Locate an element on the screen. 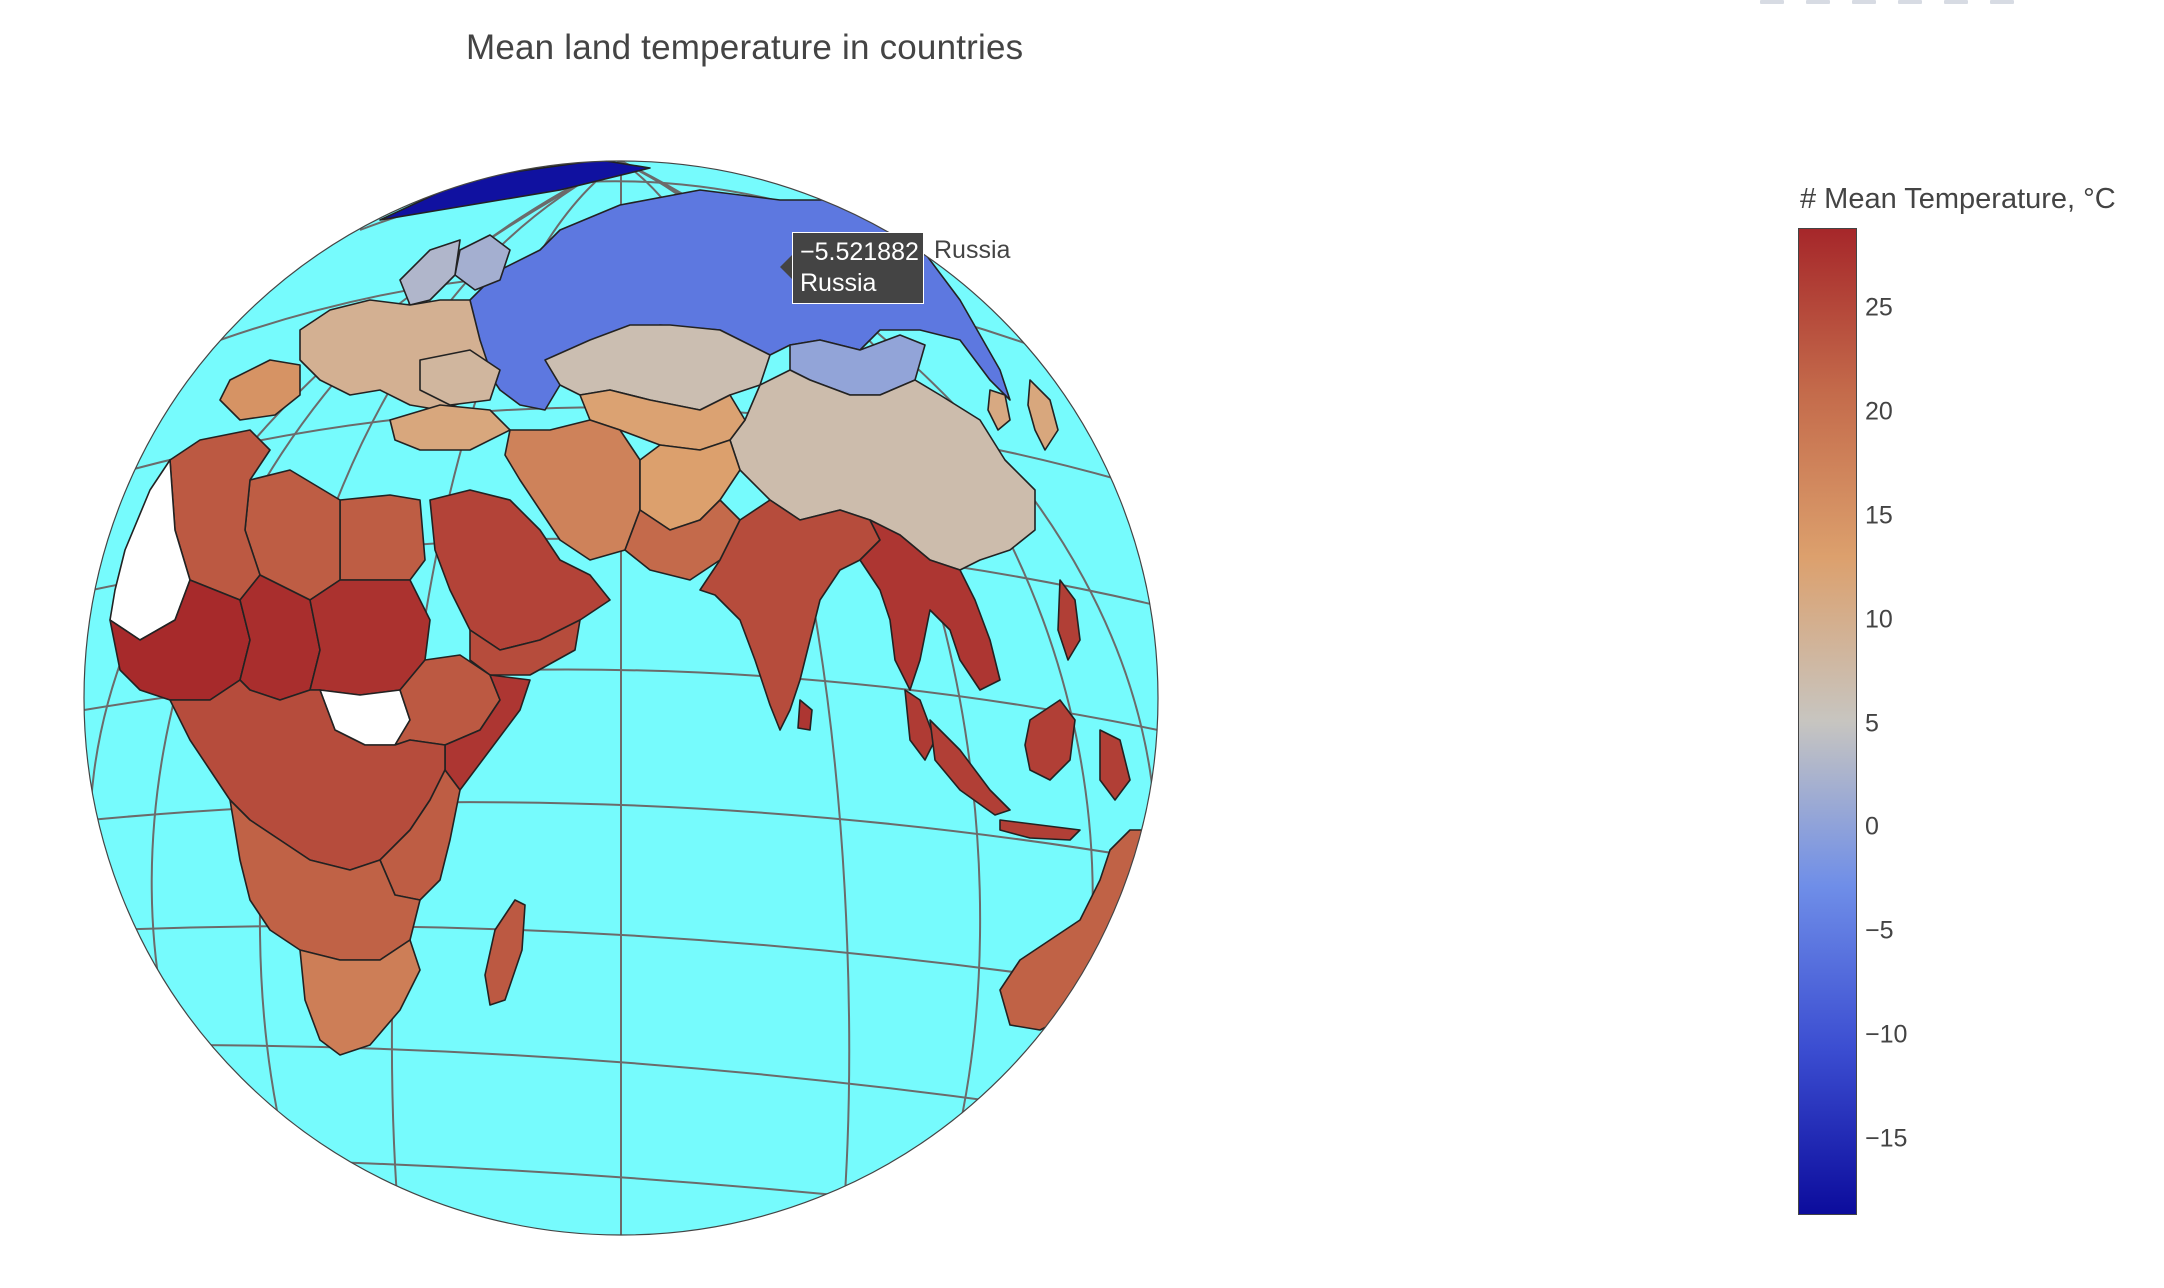 The width and height of the screenshot is (2164, 1288). tooltip-location: Russia is located at coordinates (838, 283).